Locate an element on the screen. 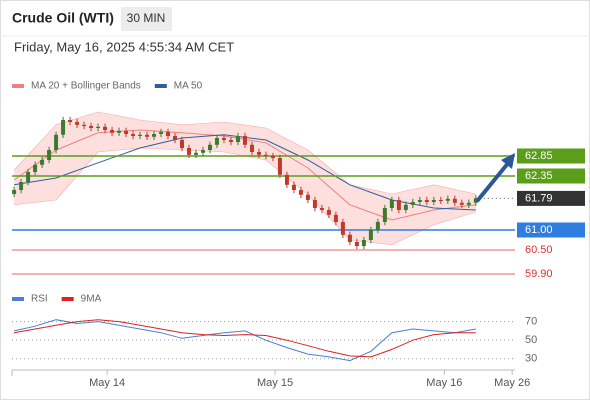 Image resolution: width=590 pixels, height=405 pixels. level-label: 62.85 is located at coordinates (539, 156).